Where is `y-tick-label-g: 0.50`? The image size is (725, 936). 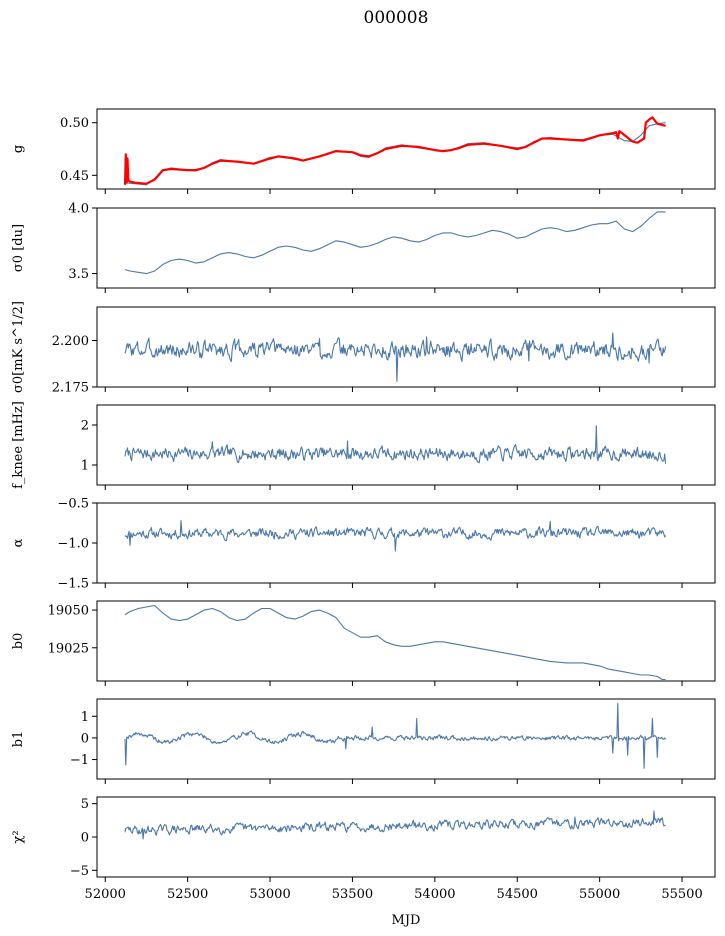
y-tick-label-g: 0.50 is located at coordinates (74, 123).